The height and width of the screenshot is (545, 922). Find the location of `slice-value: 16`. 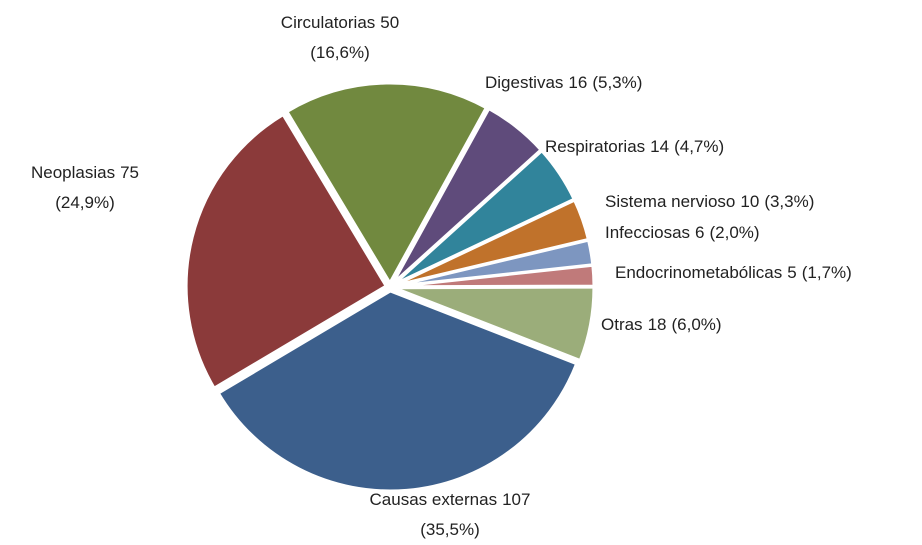

slice-value: 16 is located at coordinates (577, 82).